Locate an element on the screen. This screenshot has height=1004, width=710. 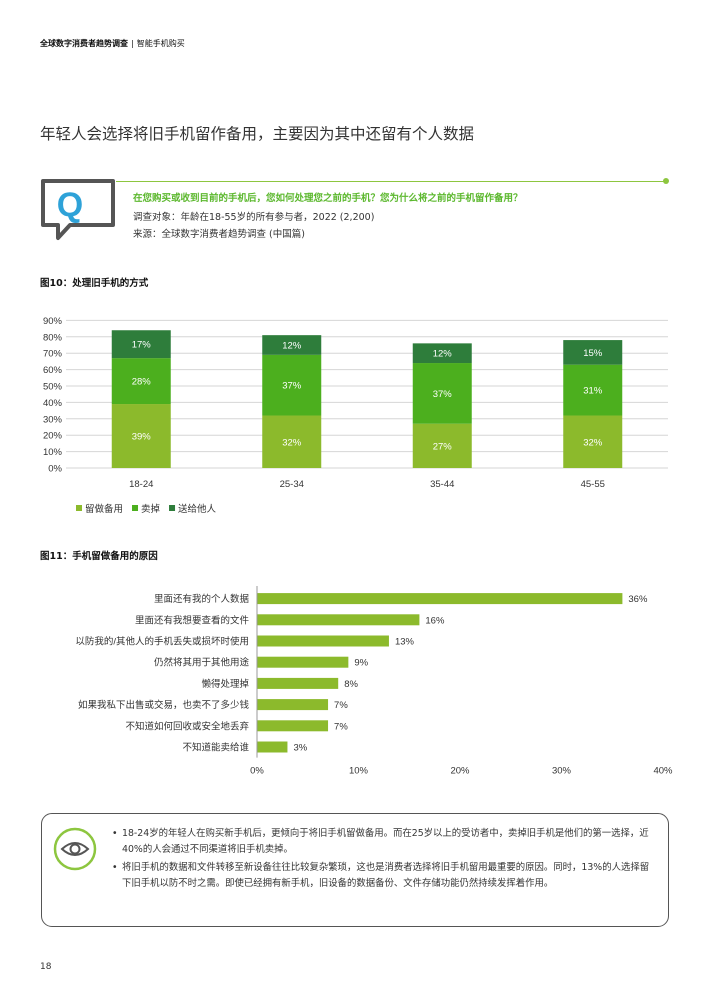
question-divider-dot is located at coordinates (666, 181).